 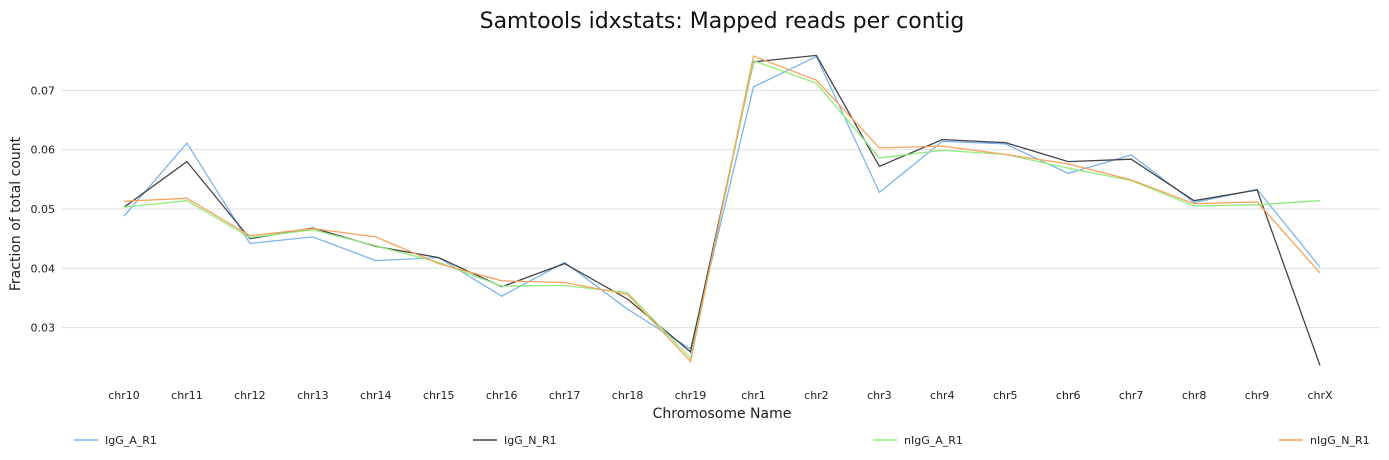 What do you see at coordinates (879, 395) in the screenshot?
I see `x-tick-label: chr3` at bounding box center [879, 395].